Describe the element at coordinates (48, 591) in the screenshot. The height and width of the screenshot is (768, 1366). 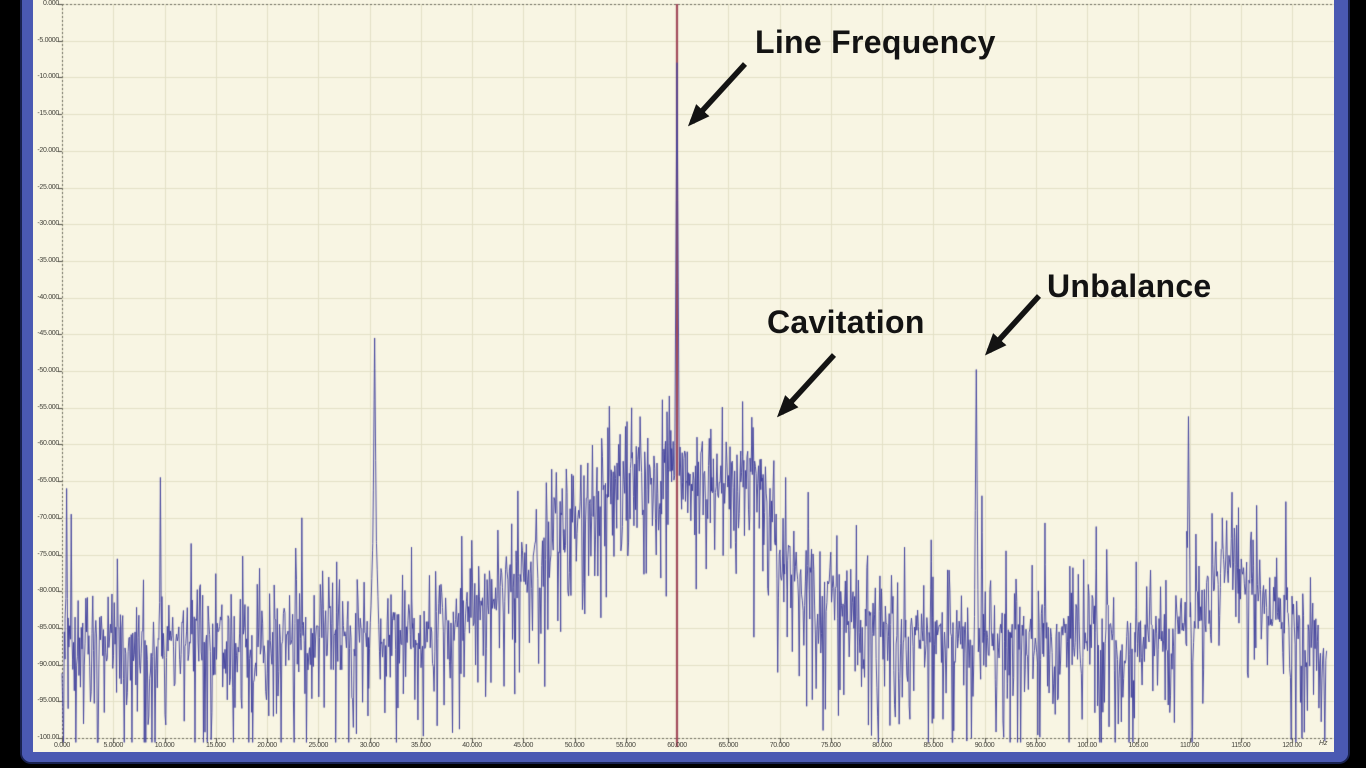
I see `y-tick-label: -80.000` at that location.